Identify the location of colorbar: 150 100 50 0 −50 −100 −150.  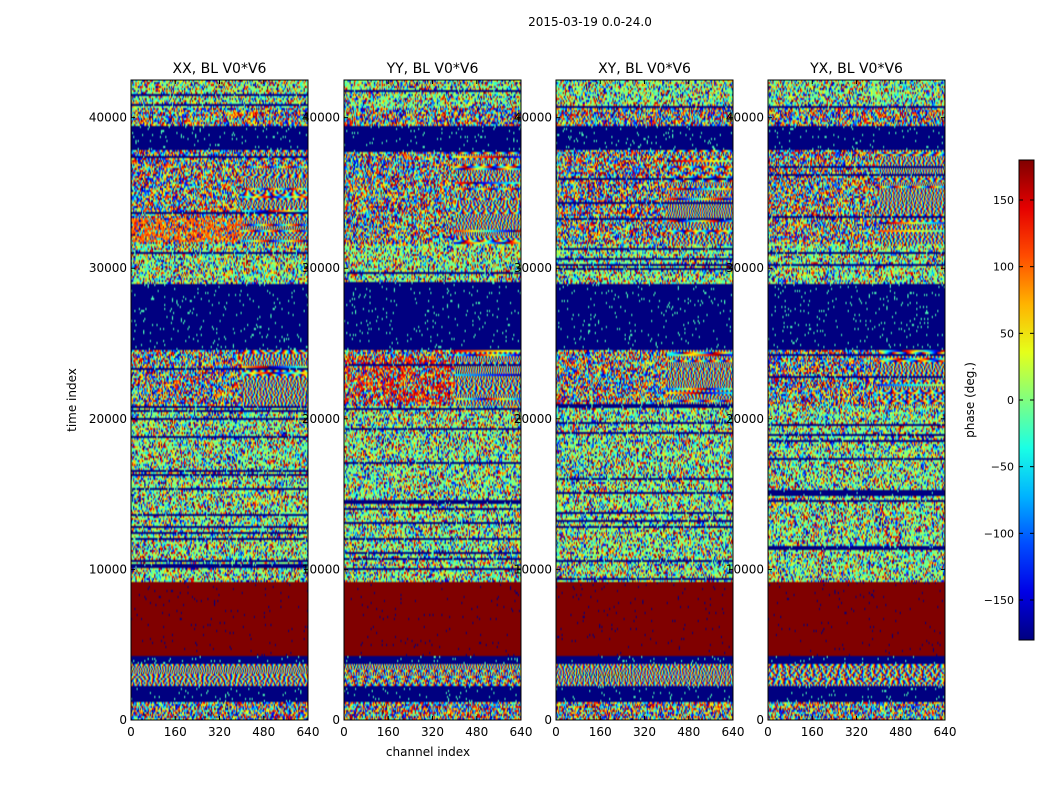
(1009, 400).